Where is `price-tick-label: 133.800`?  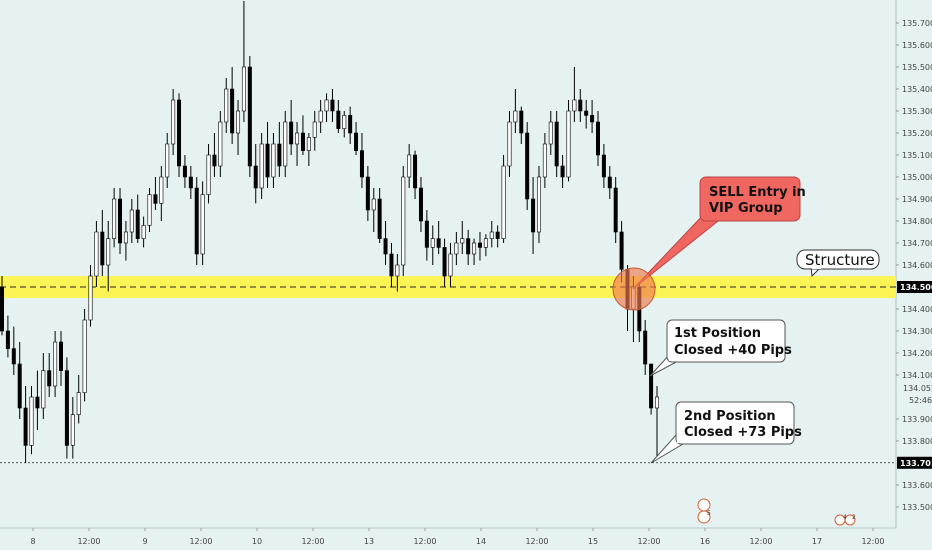
price-tick-label: 133.800 is located at coordinates (917, 441).